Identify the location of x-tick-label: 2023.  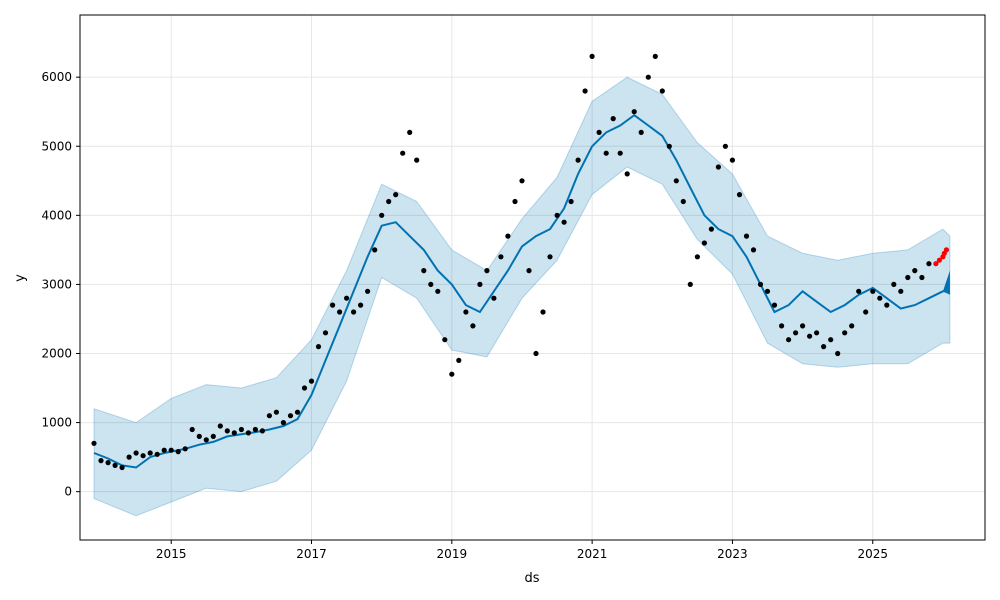
(732, 554).